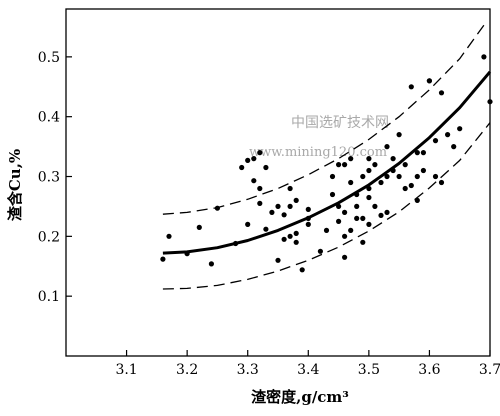  What do you see at coordinates (187, 370) in the screenshot?
I see `x-tick-label: 3.2` at bounding box center [187, 370].